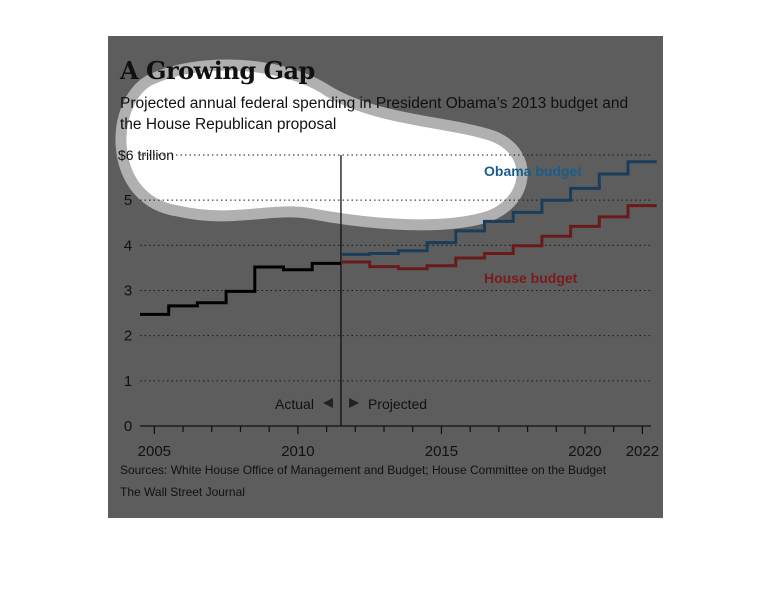 The height and width of the screenshot is (612, 770). What do you see at coordinates (397, 404) in the screenshot?
I see `projected-label: Projected` at bounding box center [397, 404].